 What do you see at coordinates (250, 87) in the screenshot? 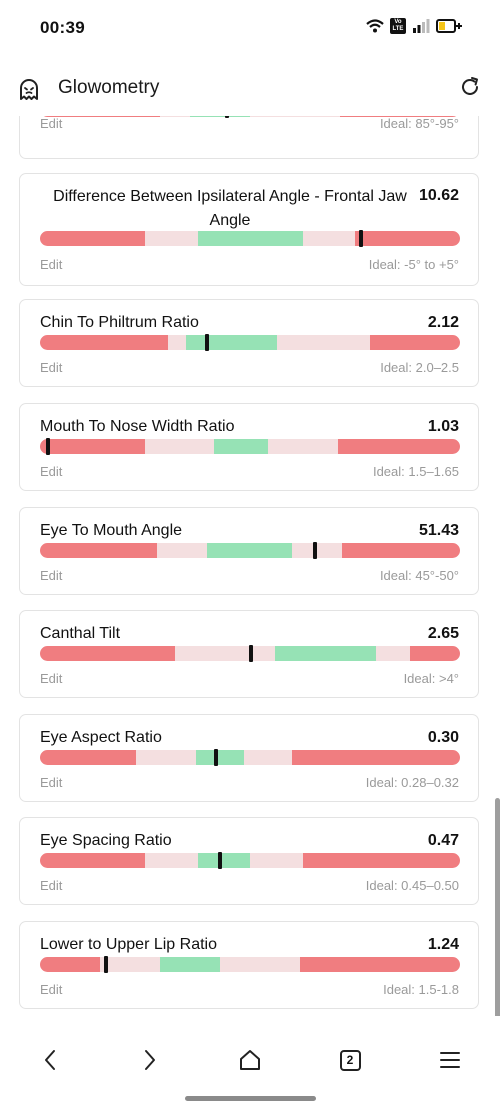
I see `app-bar: Glowometry` at bounding box center [250, 87].